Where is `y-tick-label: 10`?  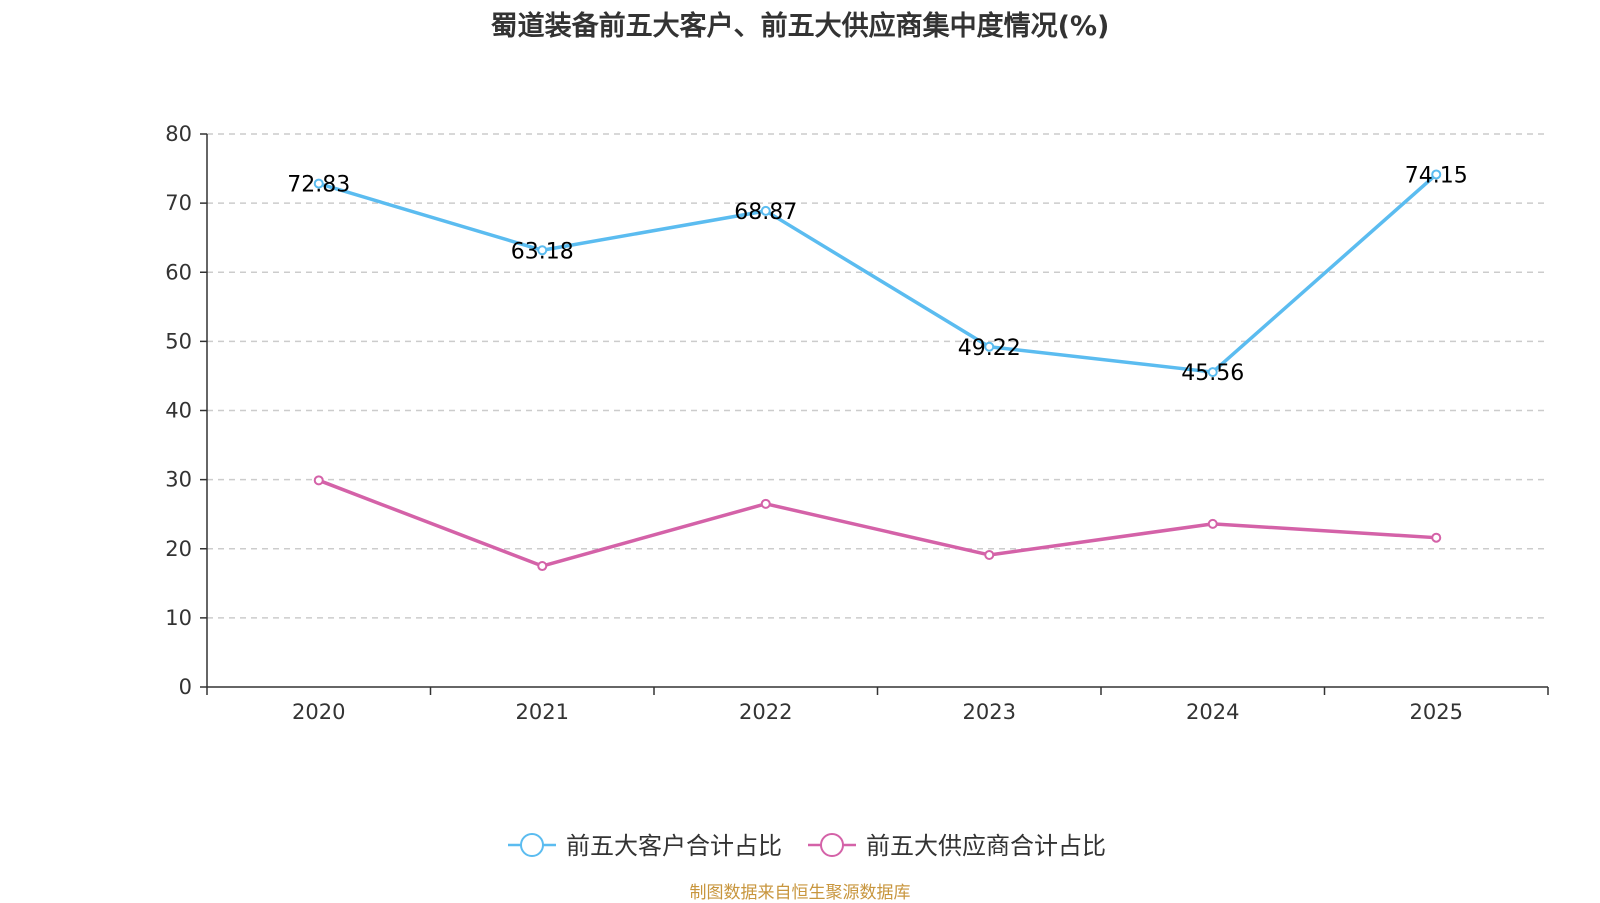
y-tick-label: 10 is located at coordinates (178, 618).